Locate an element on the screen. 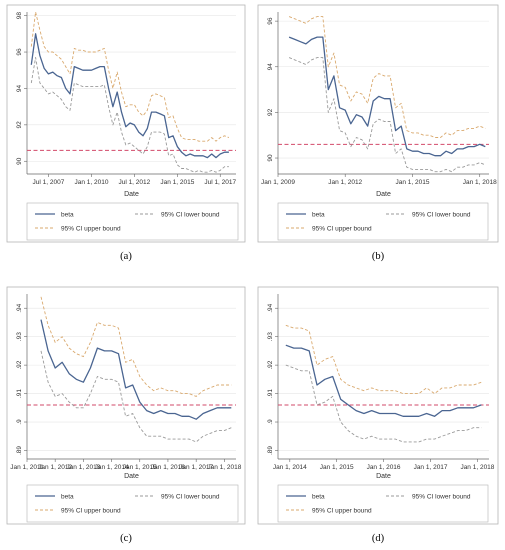 Image resolution: width=505 pixels, height=550 pixels. x-tick-label: Jul 1, 2007 is located at coordinates (49, 182).